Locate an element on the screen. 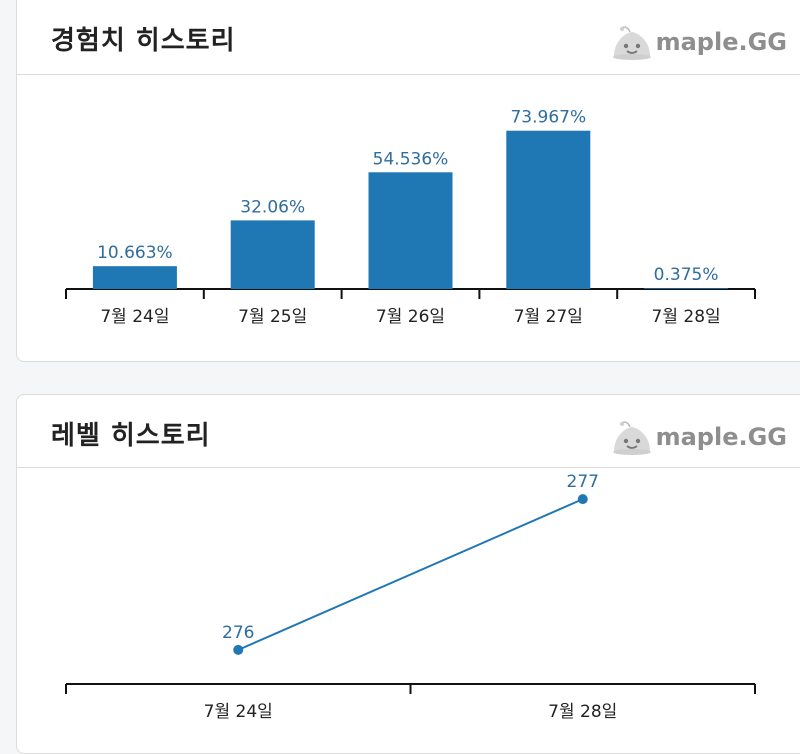 The height and width of the screenshot is (754, 800). series-line is located at coordinates (410, 574).